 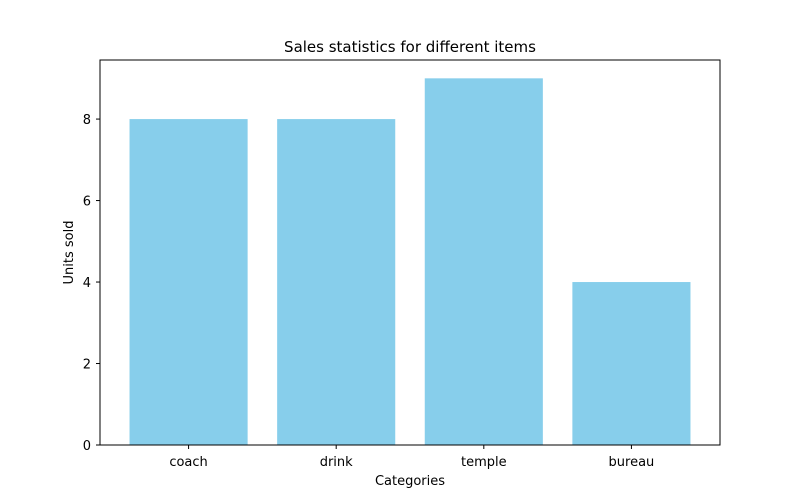 What do you see at coordinates (87, 202) in the screenshot?
I see `y-tick-label: 6` at bounding box center [87, 202].